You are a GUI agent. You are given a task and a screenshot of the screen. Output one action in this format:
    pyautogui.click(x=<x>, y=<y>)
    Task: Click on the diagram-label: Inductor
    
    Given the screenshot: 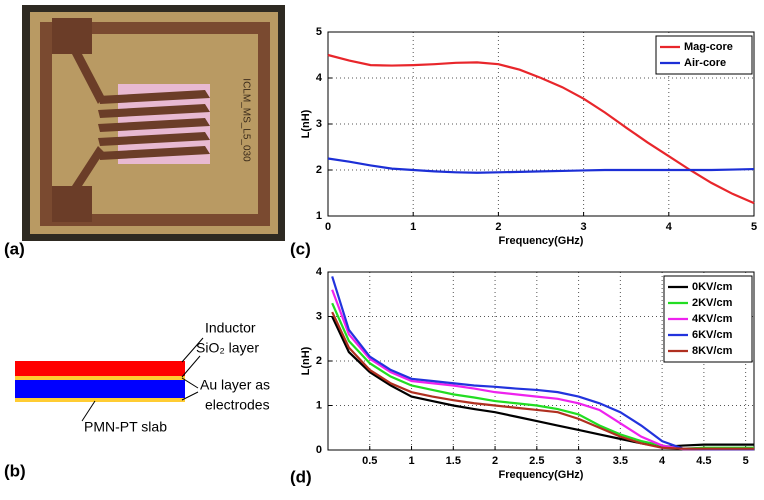 What is the action you would take?
    pyautogui.click(x=230, y=328)
    